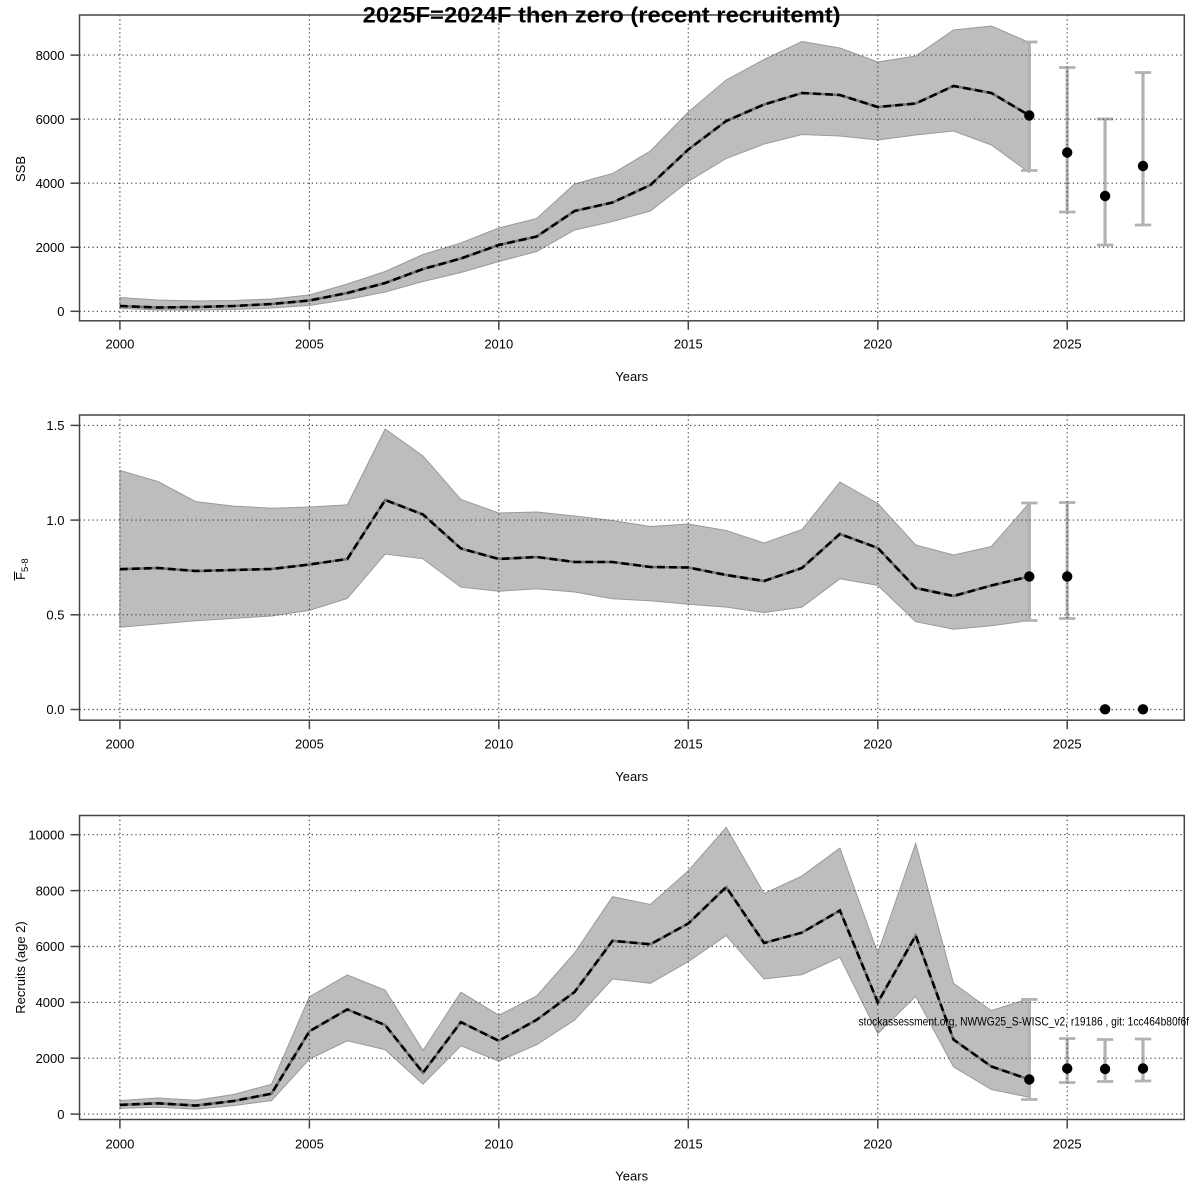 The height and width of the screenshot is (1200, 1200). I want to click on svg-text: 10000, so click(46, 834).